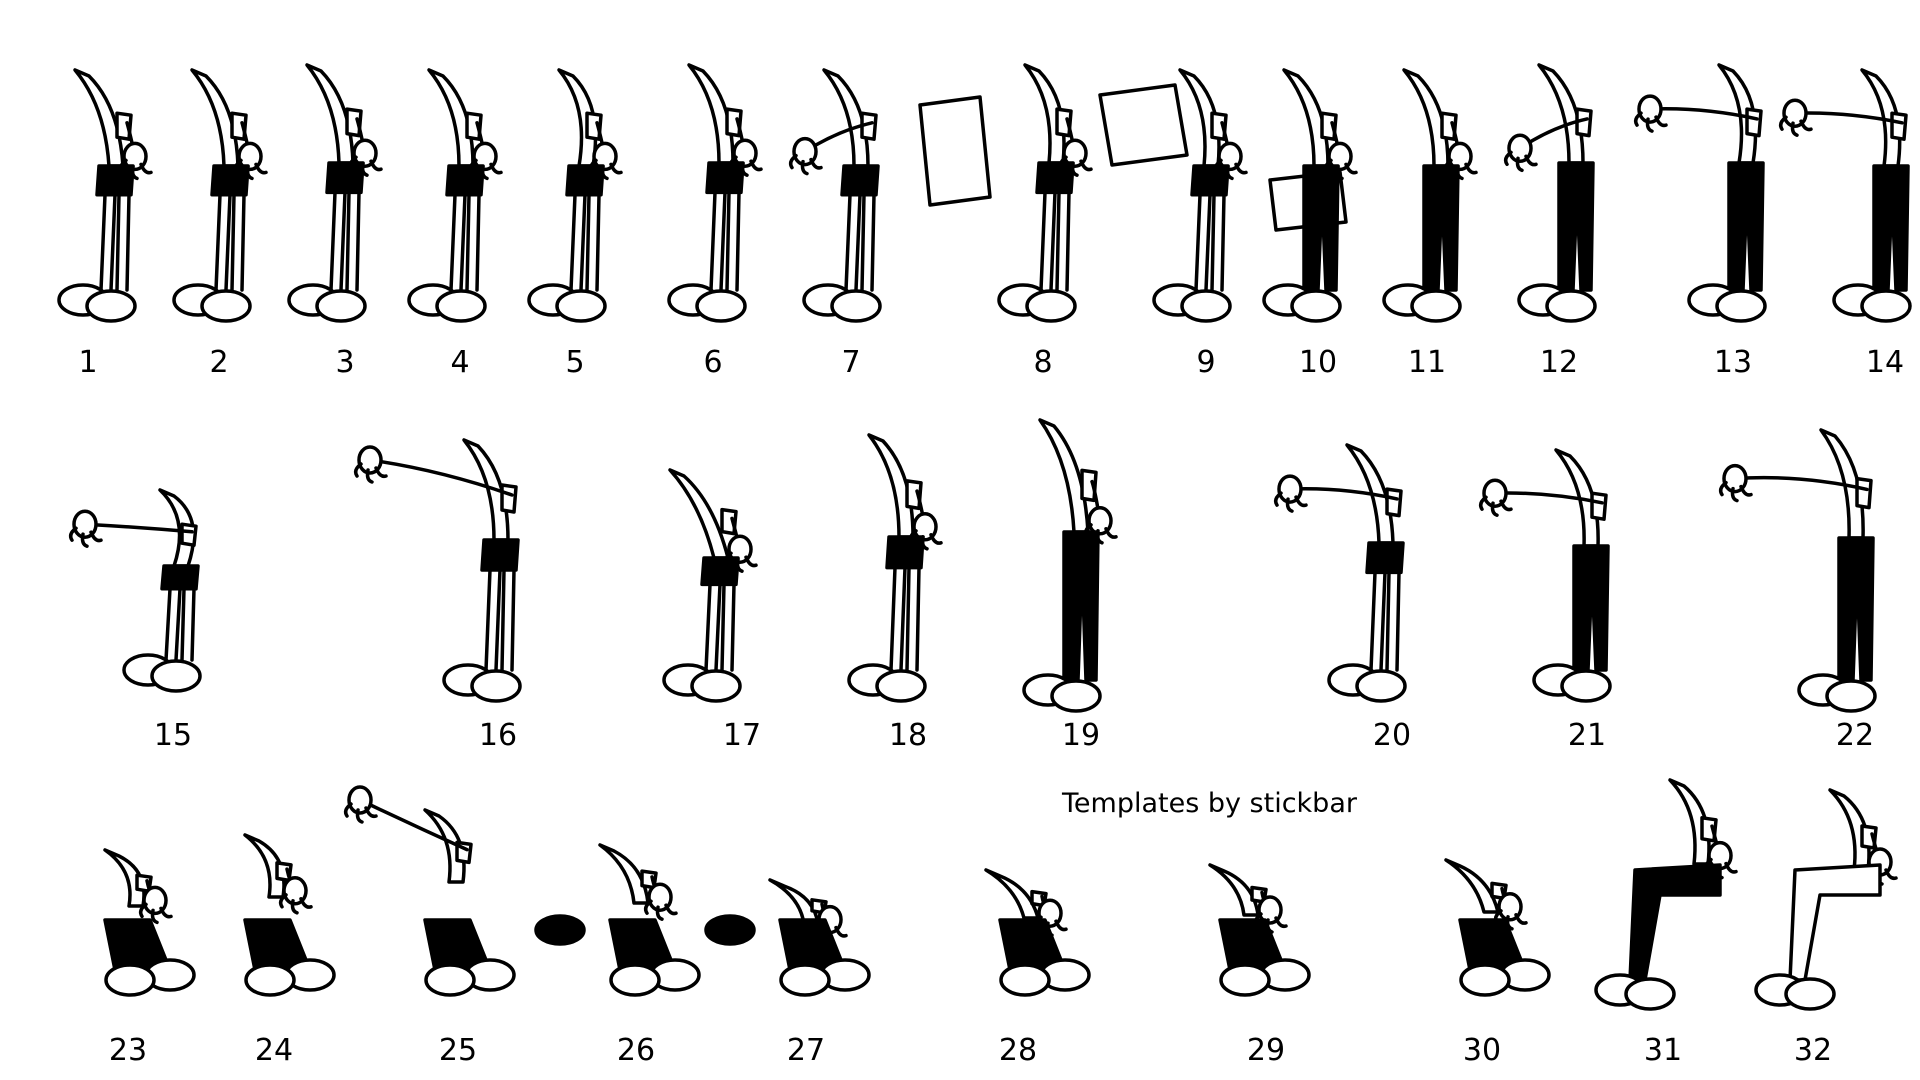 This screenshot has height=1080, width=1920. What do you see at coordinates (712, 362) in the screenshot?
I see `pose-number-6: 6` at bounding box center [712, 362].